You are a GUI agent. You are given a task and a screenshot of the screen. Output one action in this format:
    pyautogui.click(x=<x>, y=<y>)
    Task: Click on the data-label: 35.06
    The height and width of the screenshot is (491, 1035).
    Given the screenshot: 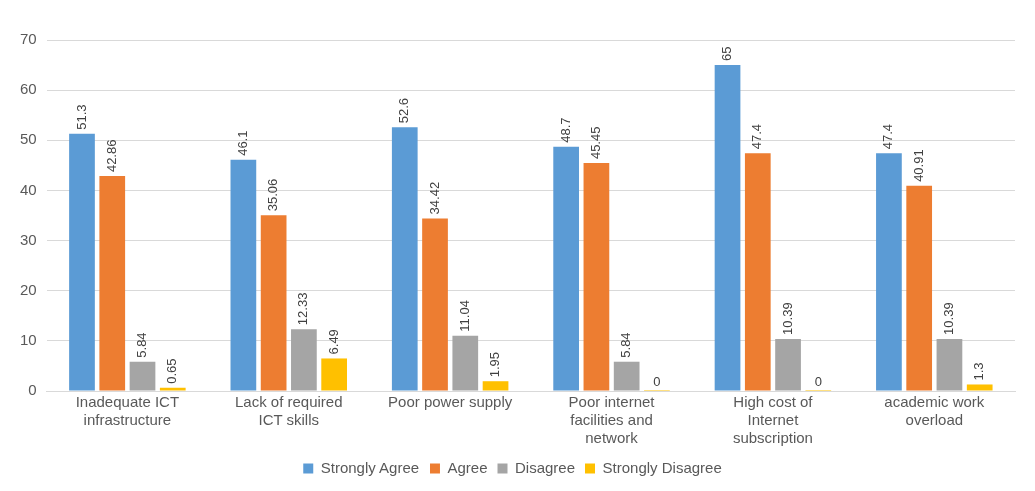 What is the action you would take?
    pyautogui.click(x=273, y=195)
    